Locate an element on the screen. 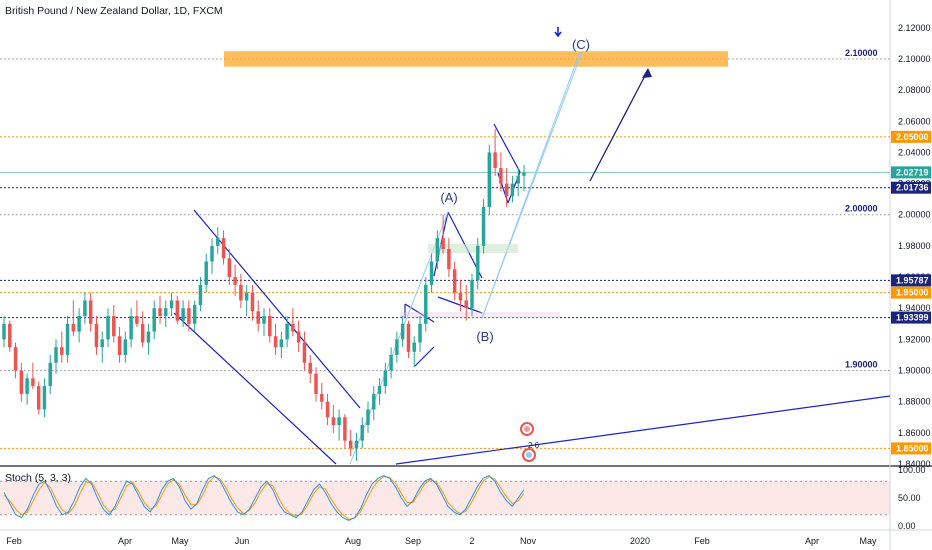 The height and width of the screenshot is (550, 932). down-arrow-icon is located at coordinates (558, 32).